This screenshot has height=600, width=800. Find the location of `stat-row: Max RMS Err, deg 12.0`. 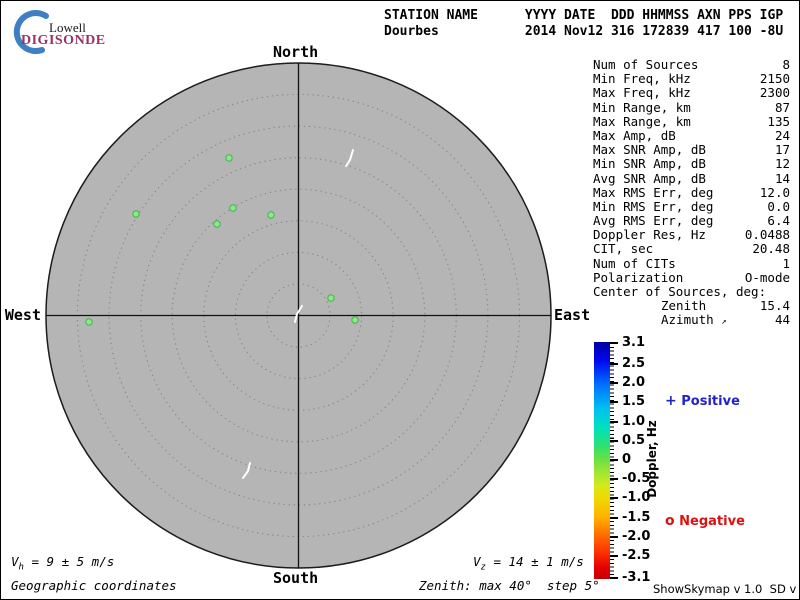

stat-row: Max RMS Err, deg 12.0 is located at coordinates (691, 192).